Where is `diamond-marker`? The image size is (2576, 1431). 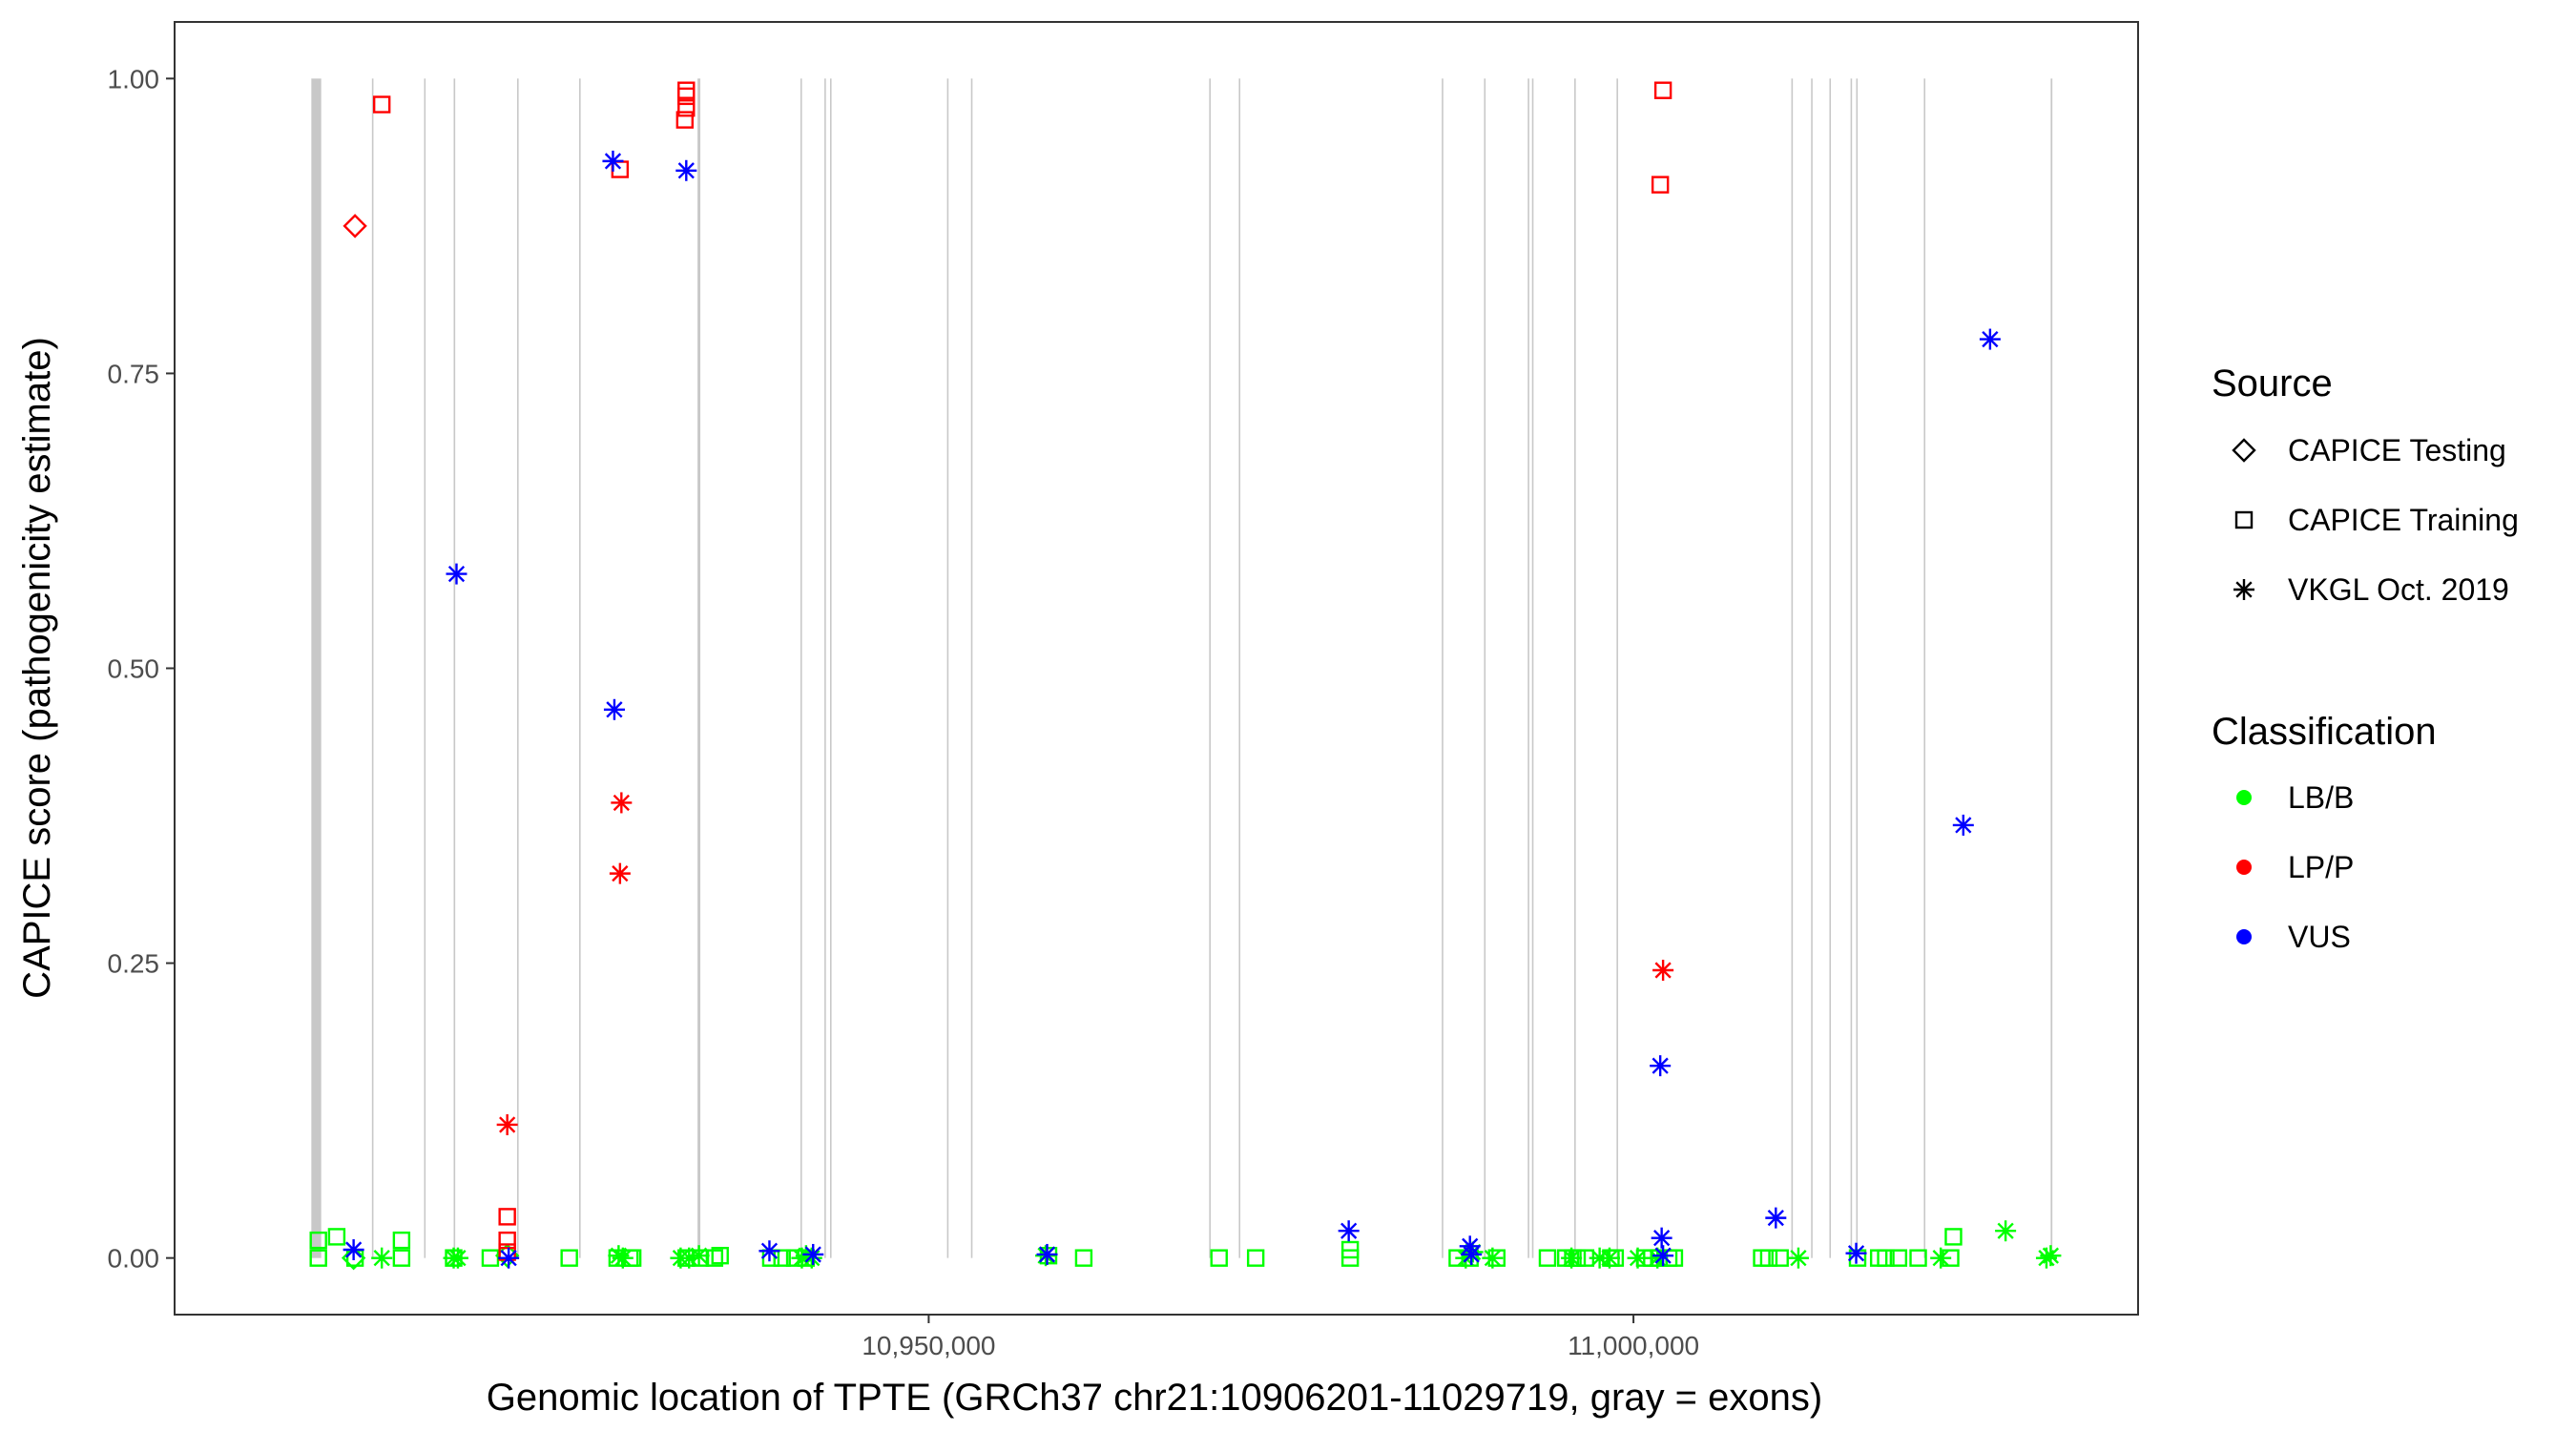
diamond-marker is located at coordinates (2244, 450).